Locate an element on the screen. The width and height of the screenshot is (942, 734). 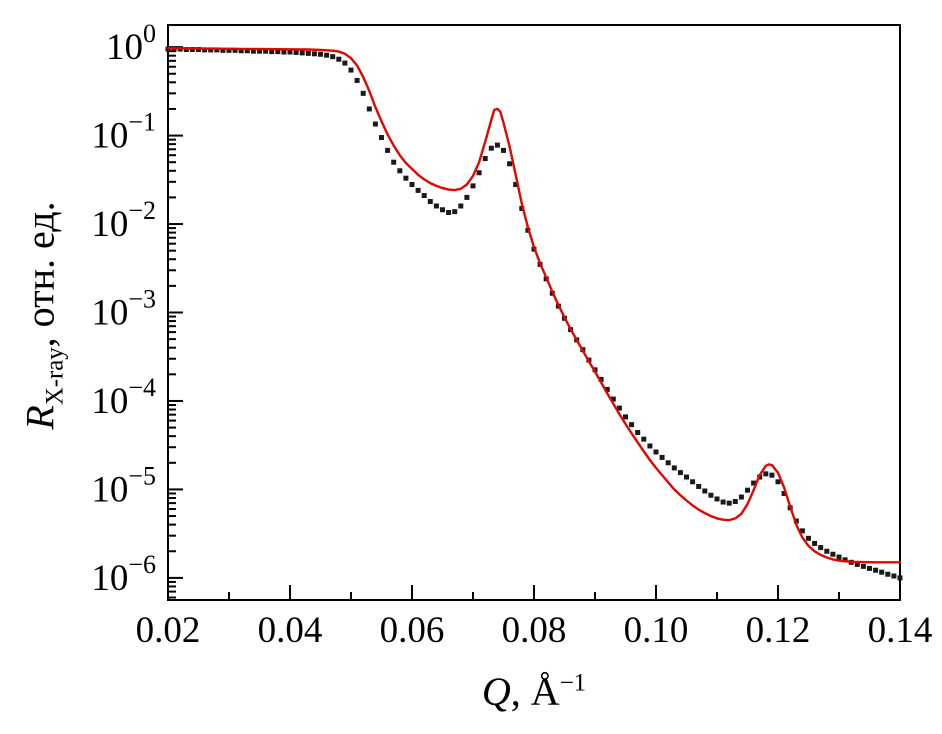
y-tick-label: 10⁻³ is located at coordinates (123, 309).